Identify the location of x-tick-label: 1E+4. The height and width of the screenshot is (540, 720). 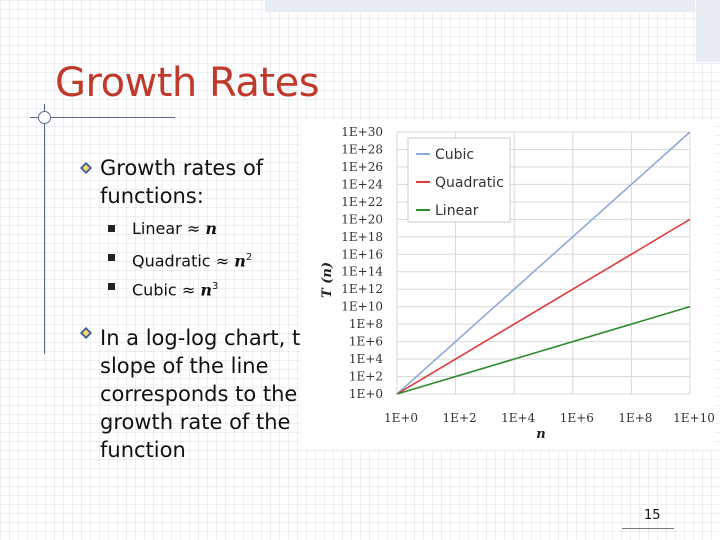
(518, 418).